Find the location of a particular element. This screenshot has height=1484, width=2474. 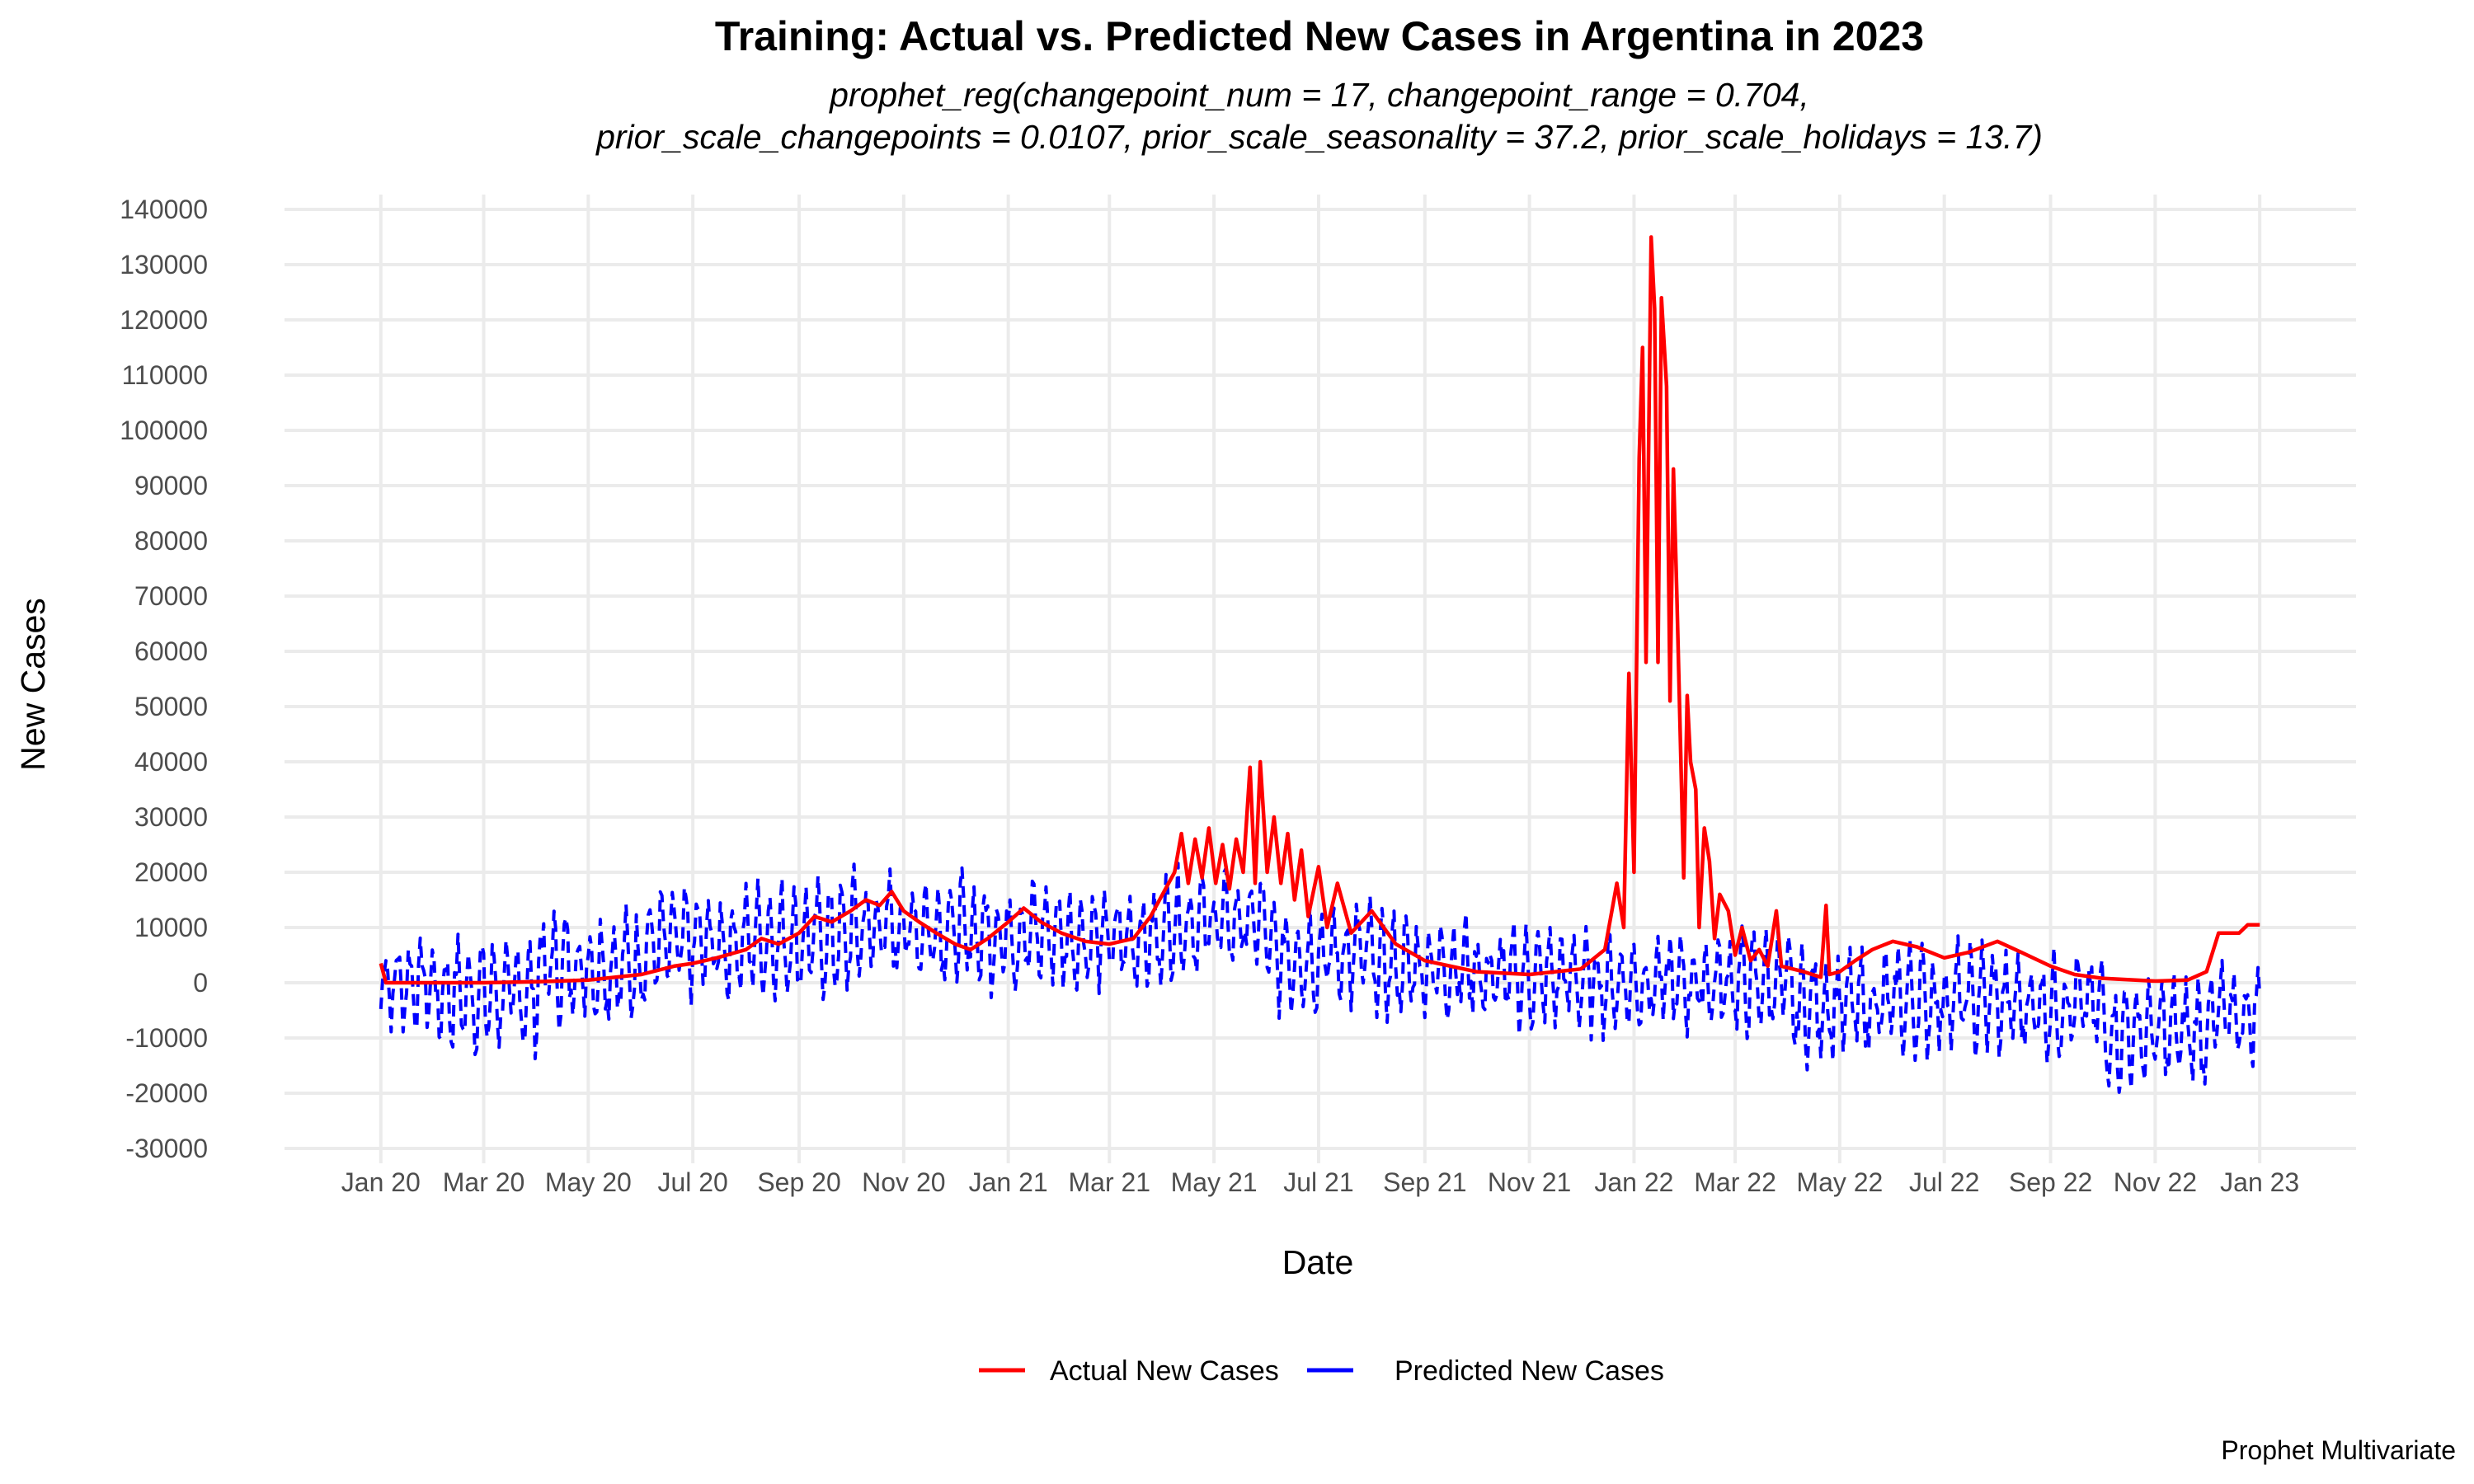

x-tick-label: Jan 22 is located at coordinates (1633, 1182).